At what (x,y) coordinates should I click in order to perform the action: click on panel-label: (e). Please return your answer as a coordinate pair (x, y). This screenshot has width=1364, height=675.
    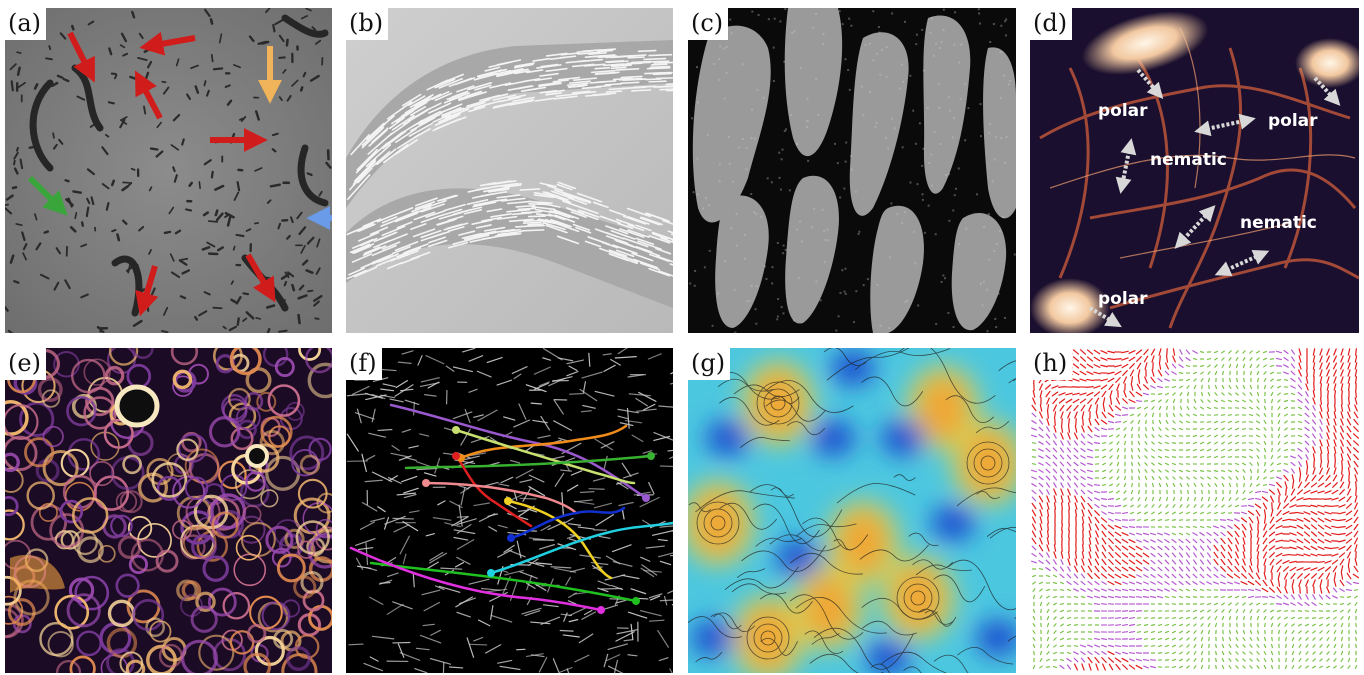
    Looking at the image, I should click on (25, 364).